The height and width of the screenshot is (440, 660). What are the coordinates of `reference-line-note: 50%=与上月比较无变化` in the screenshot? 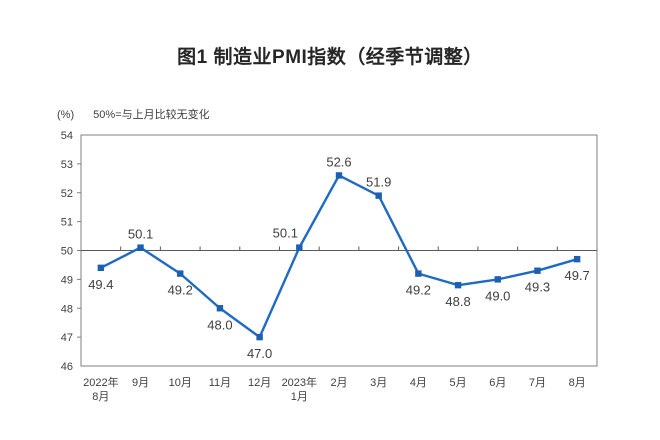 It's located at (151, 115).